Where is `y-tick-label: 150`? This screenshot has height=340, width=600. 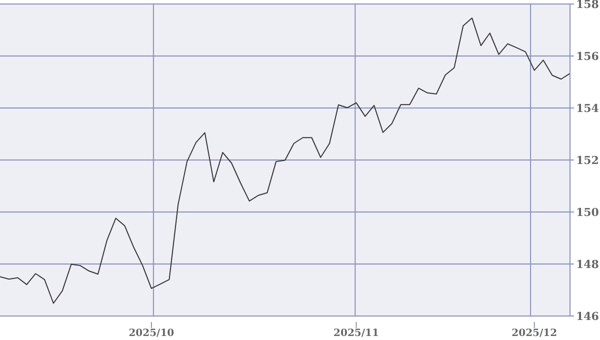 y-tick-label: 150 is located at coordinates (588, 212).